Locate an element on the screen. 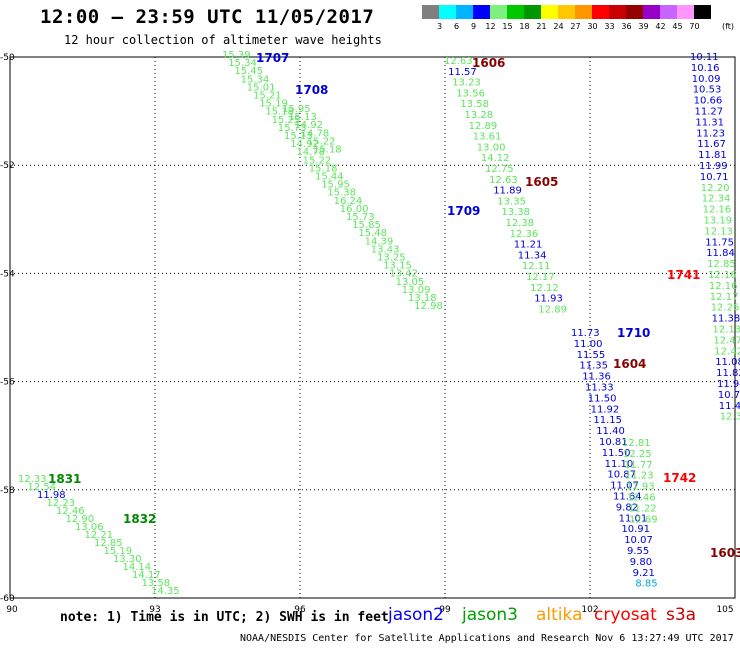 Image resolution: width=740 pixels, height=650 pixels. swh-value: 14.14 is located at coordinates (137, 567).